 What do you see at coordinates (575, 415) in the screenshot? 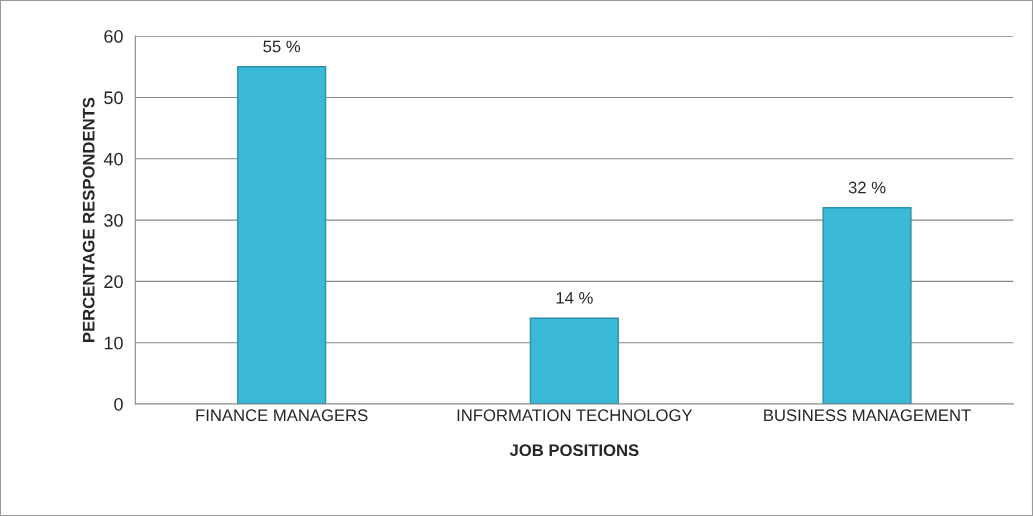
I see `x-tick-label: INFORMATION TECHNOLOGY` at bounding box center [575, 415].